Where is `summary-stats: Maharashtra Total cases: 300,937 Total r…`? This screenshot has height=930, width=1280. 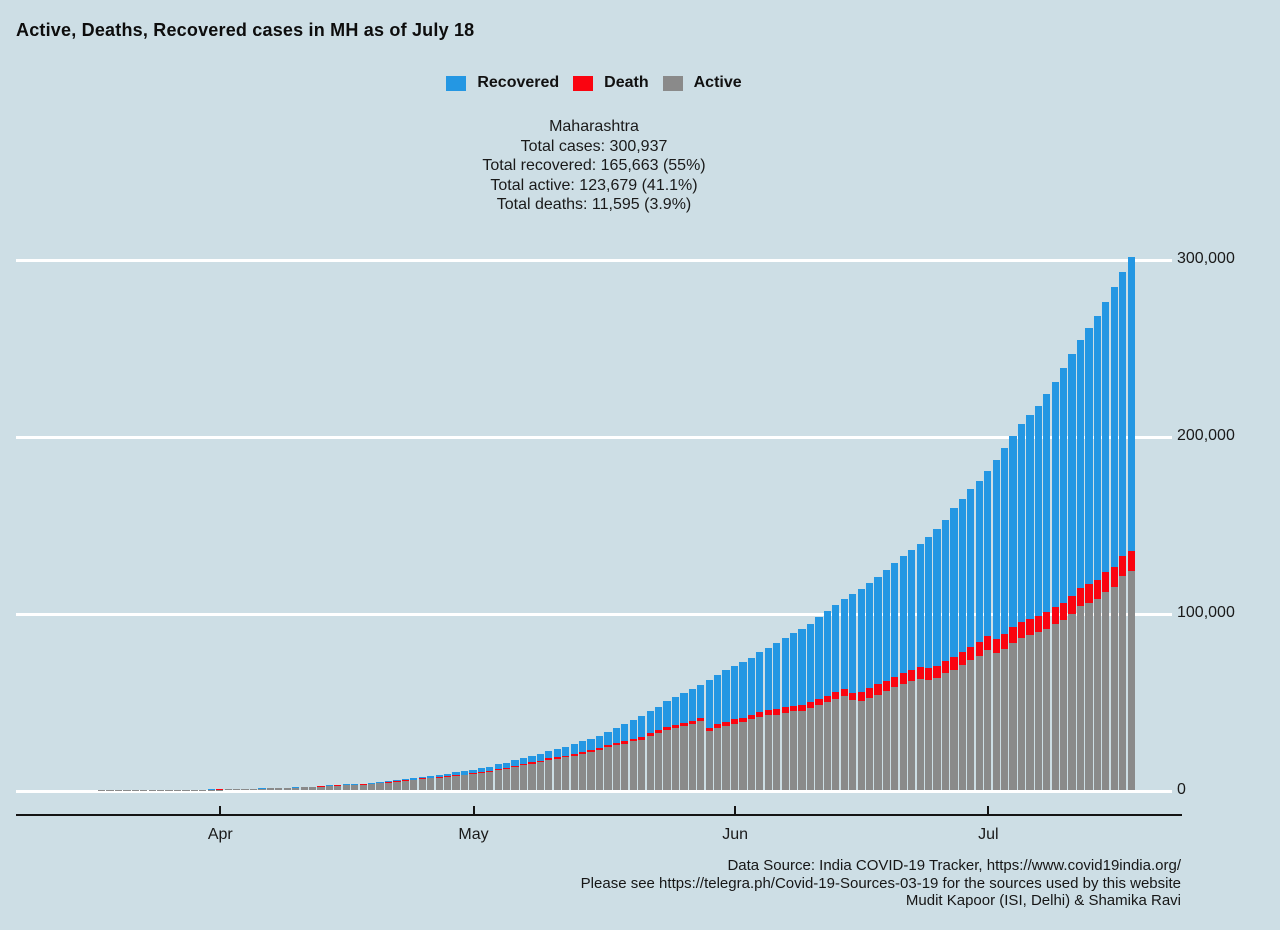 summary-stats: Maharashtra Total cases: 300,937 Total r… is located at coordinates (594, 166).